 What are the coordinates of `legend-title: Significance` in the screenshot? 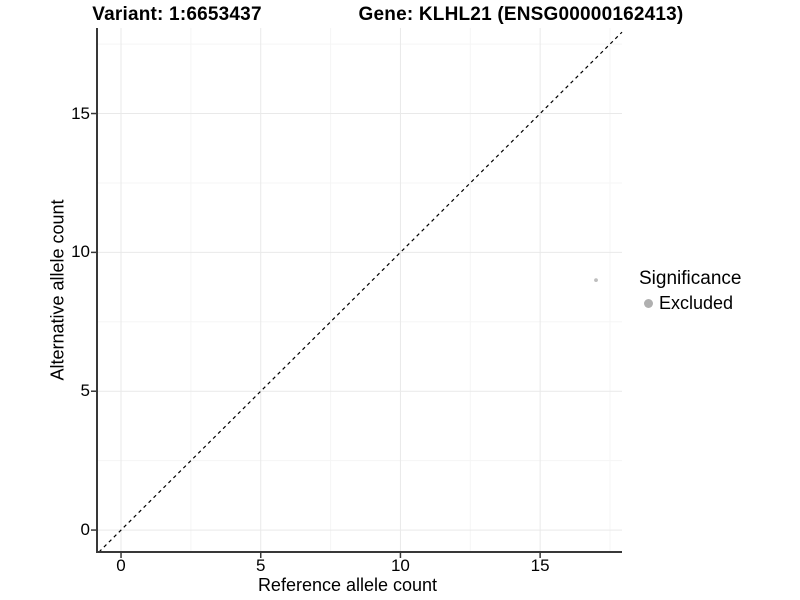 It's located at (690, 278).